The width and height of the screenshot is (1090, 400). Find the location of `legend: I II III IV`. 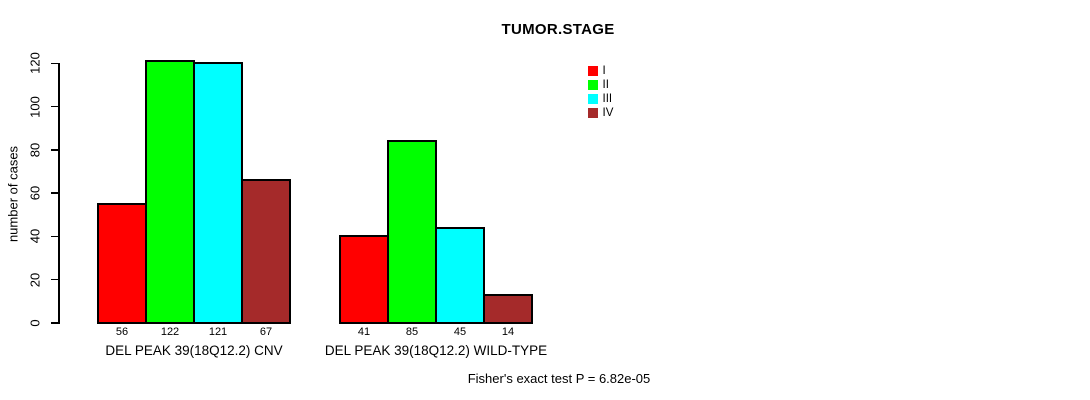

legend: I II III IV is located at coordinates (600, 92).